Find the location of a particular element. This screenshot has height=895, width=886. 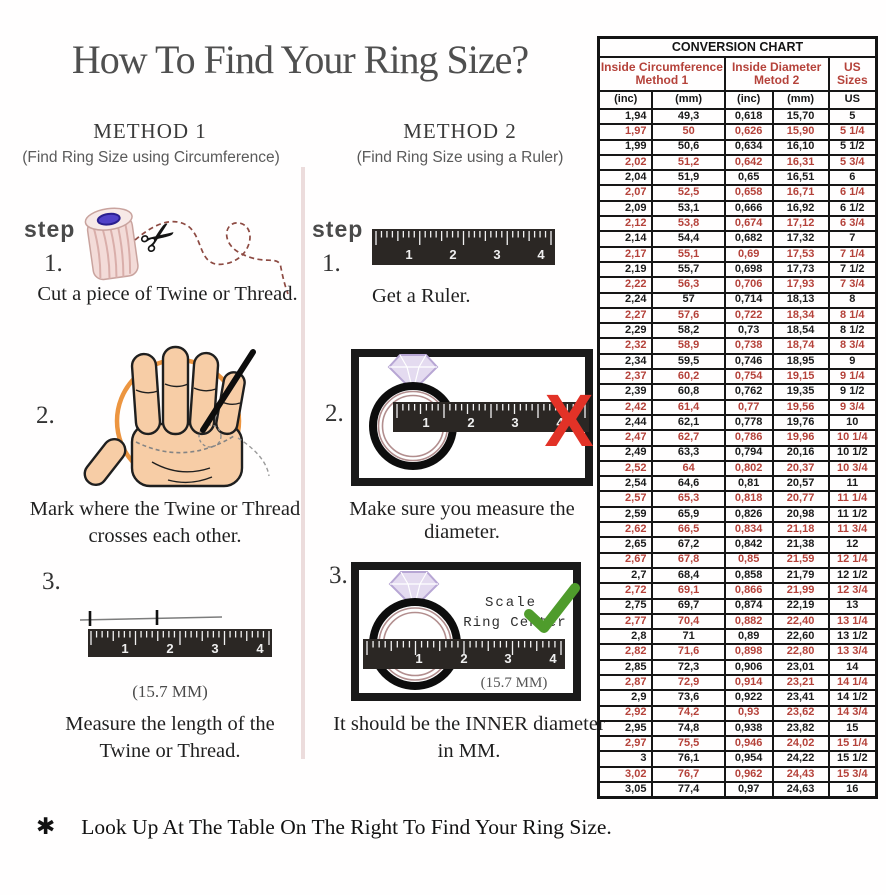

table-cell: 1,99 is located at coordinates (625, 147).